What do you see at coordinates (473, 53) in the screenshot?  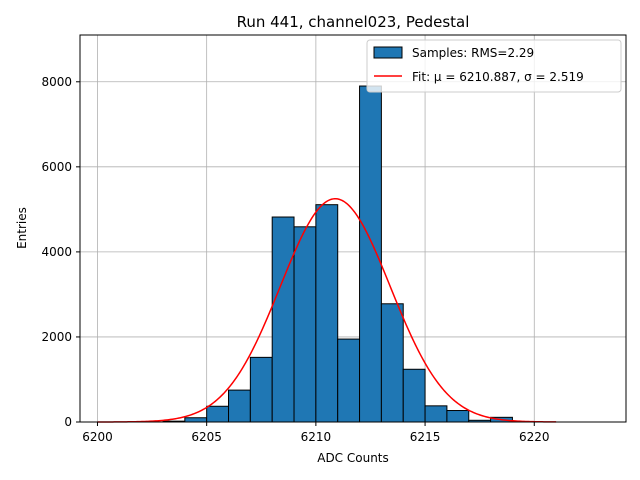 I see `legend-label-samples: Samples: RMS=2.29` at bounding box center [473, 53].